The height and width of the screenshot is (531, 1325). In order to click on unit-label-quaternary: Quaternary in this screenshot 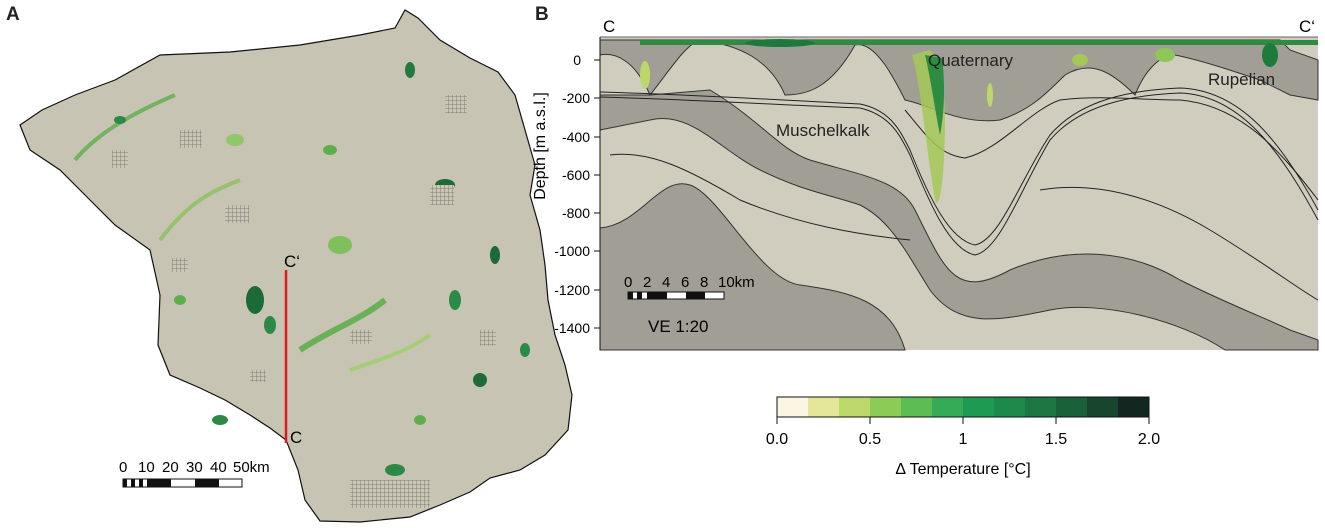, I will do `click(971, 60)`.